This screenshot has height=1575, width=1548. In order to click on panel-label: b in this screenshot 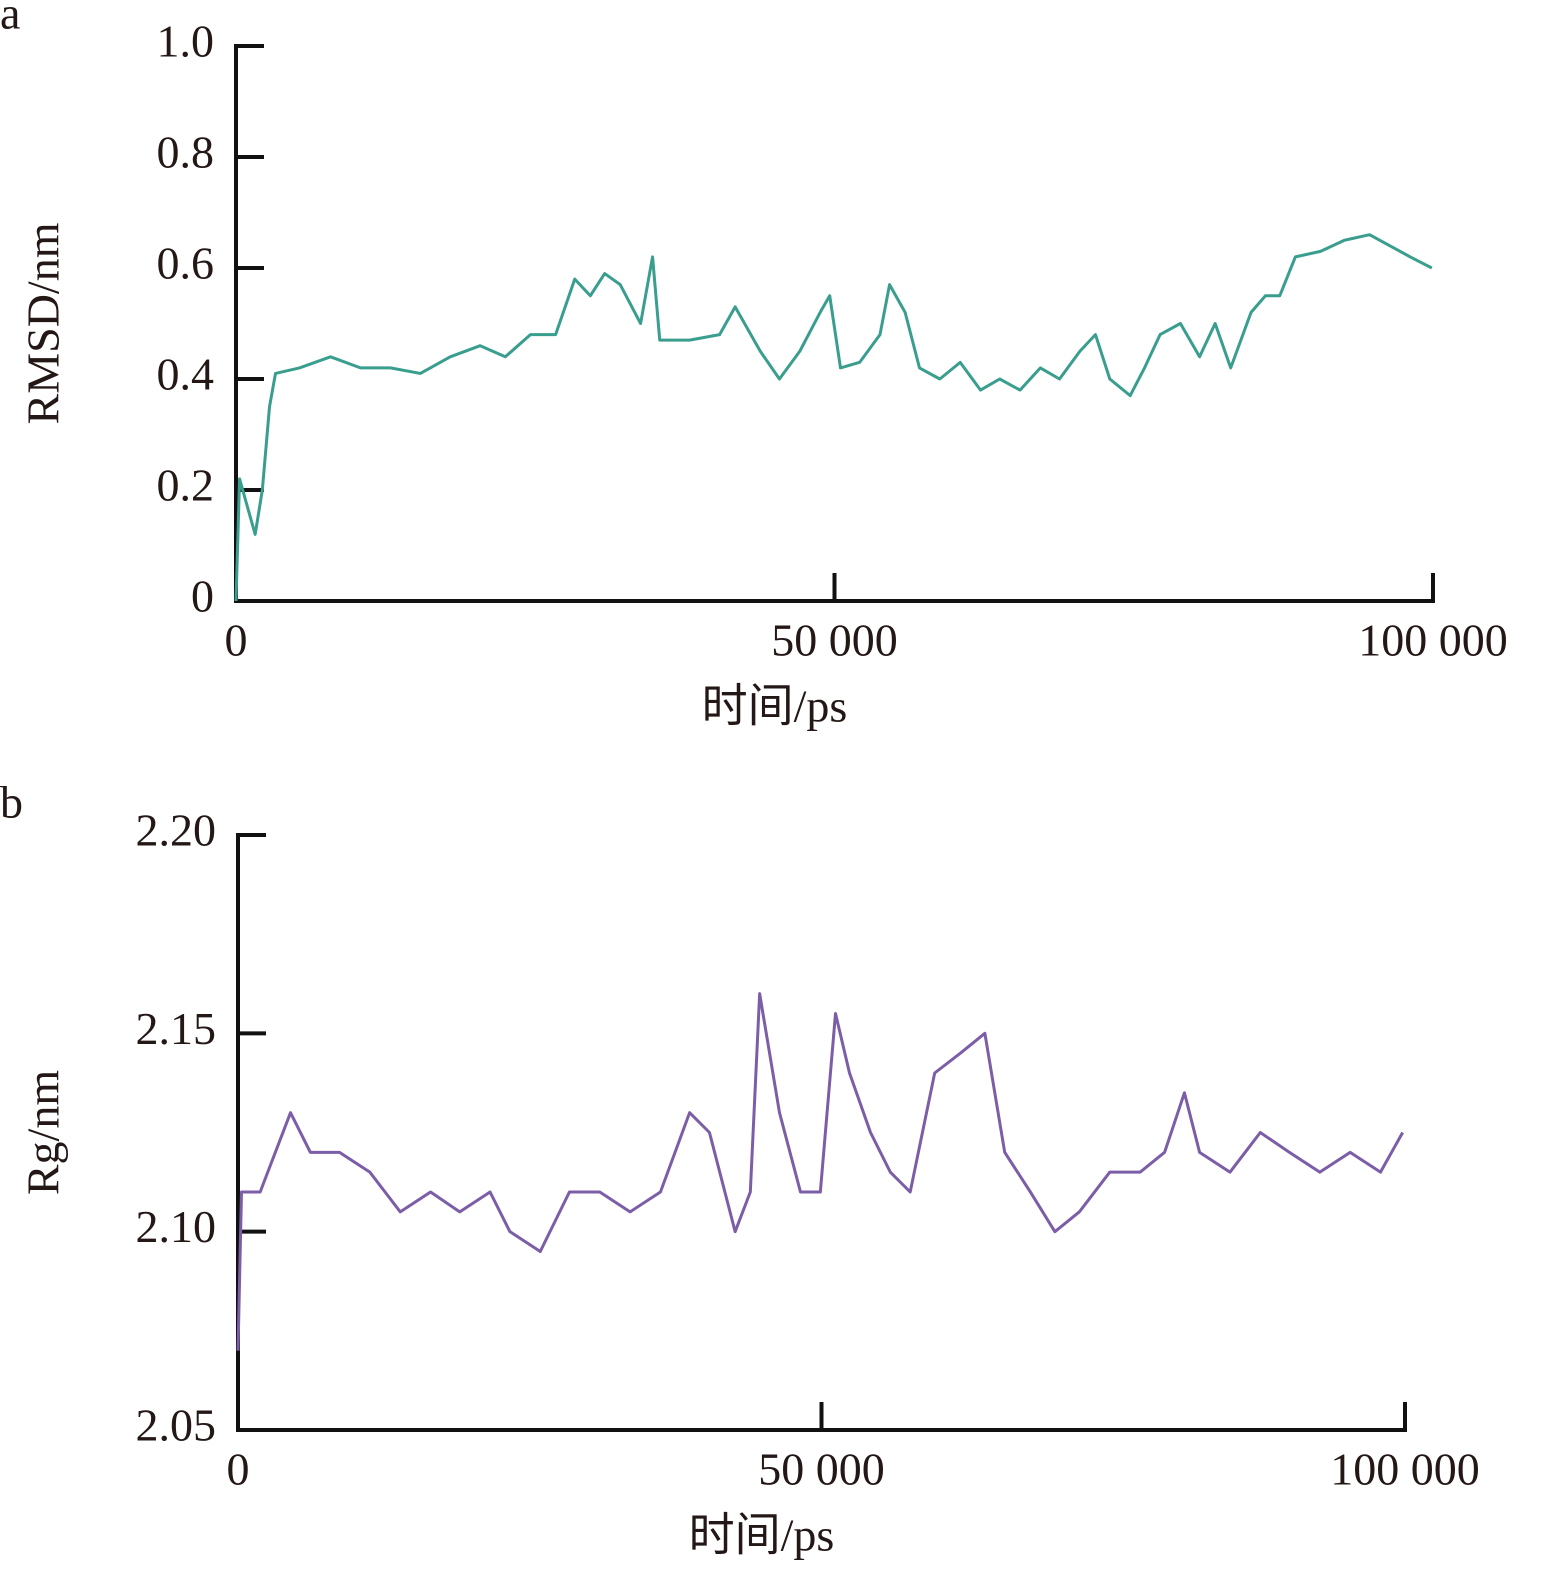, I will do `click(11, 802)`.